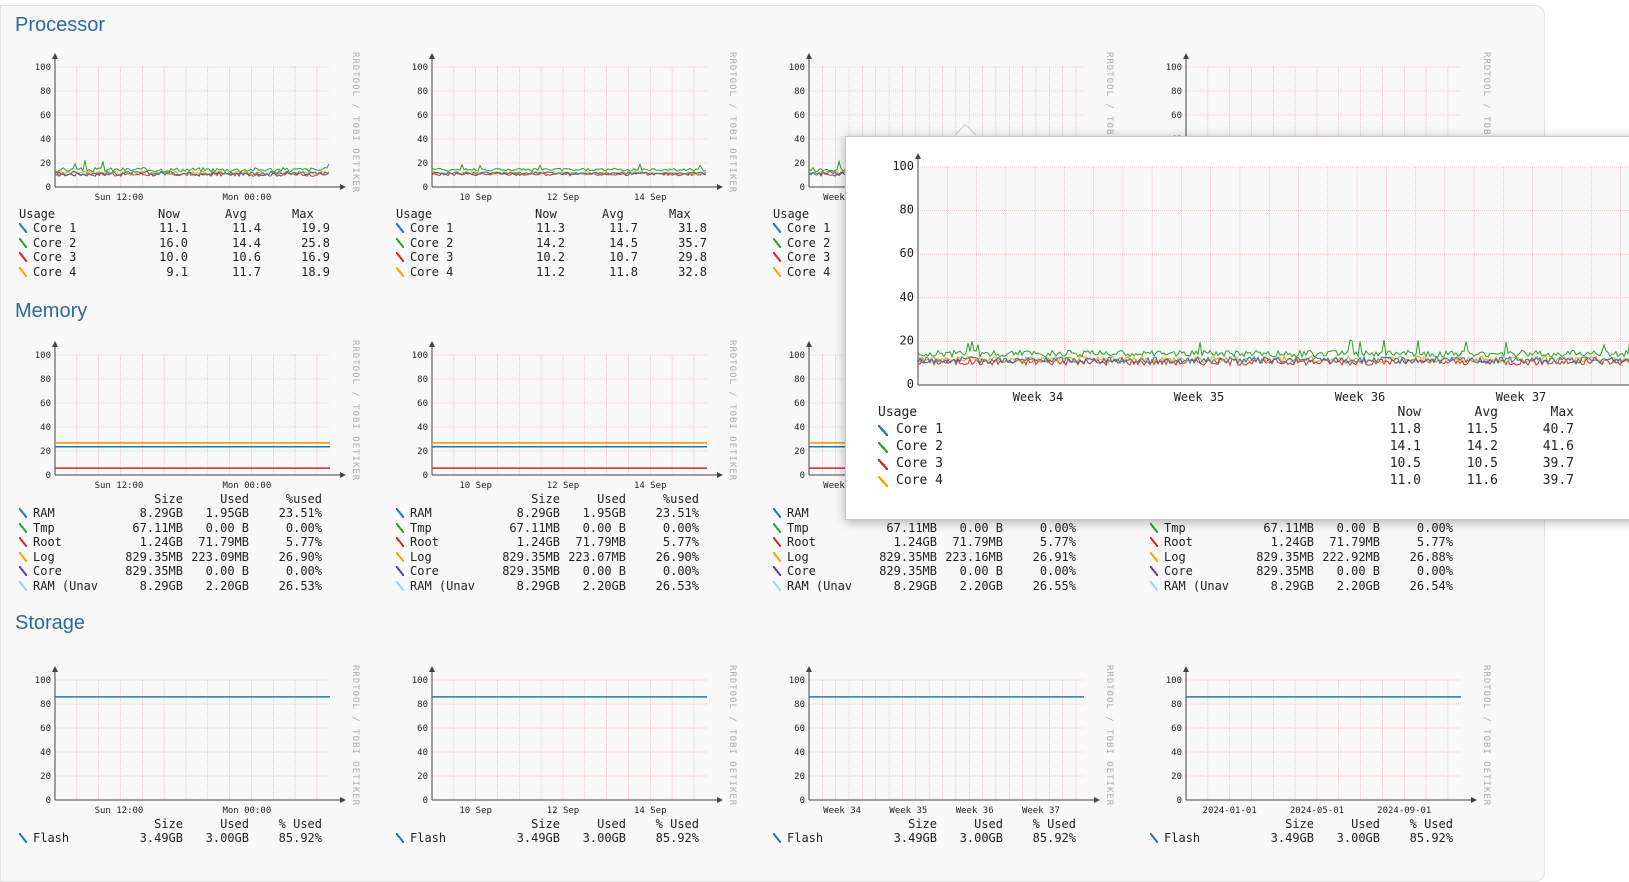 The height and width of the screenshot is (882, 1629). I want to click on legend-avg-value: 14.2, so click(1482, 446).